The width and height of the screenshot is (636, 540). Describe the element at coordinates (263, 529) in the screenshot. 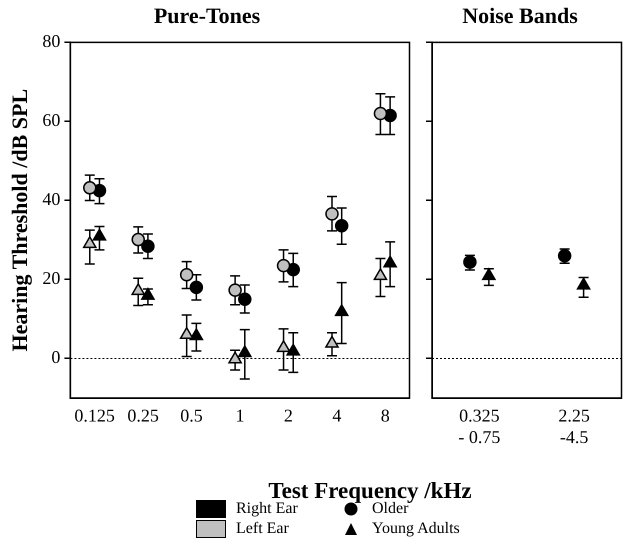

I see `text: Left Ear` at that location.